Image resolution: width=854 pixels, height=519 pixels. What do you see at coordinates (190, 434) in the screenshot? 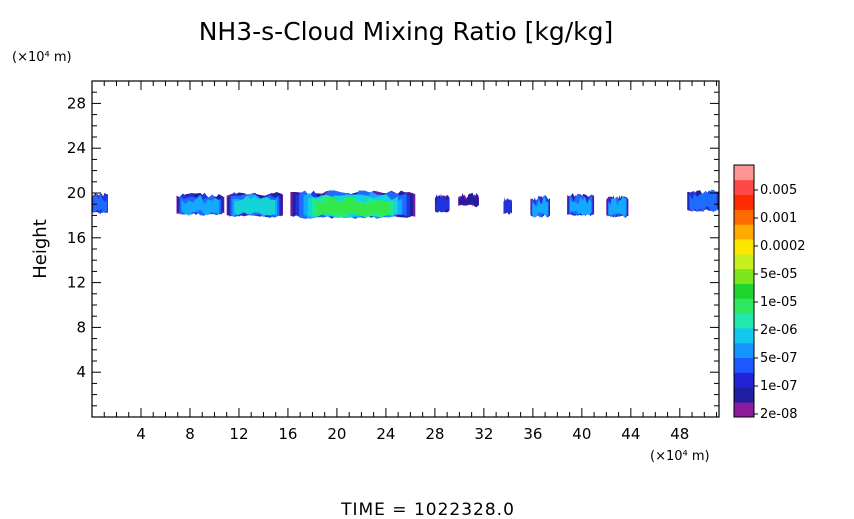
I see `x-tick-label: 8` at bounding box center [190, 434].